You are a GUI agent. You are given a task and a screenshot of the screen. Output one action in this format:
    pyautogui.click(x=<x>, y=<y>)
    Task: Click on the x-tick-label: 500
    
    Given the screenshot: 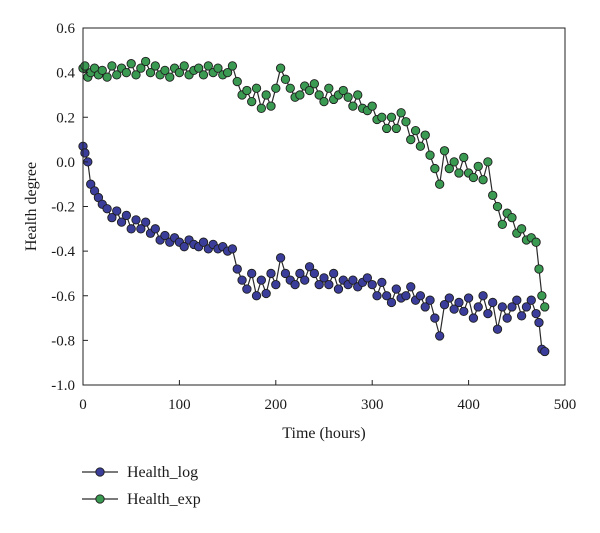 What is the action you would take?
    pyautogui.click(x=565, y=405)
    